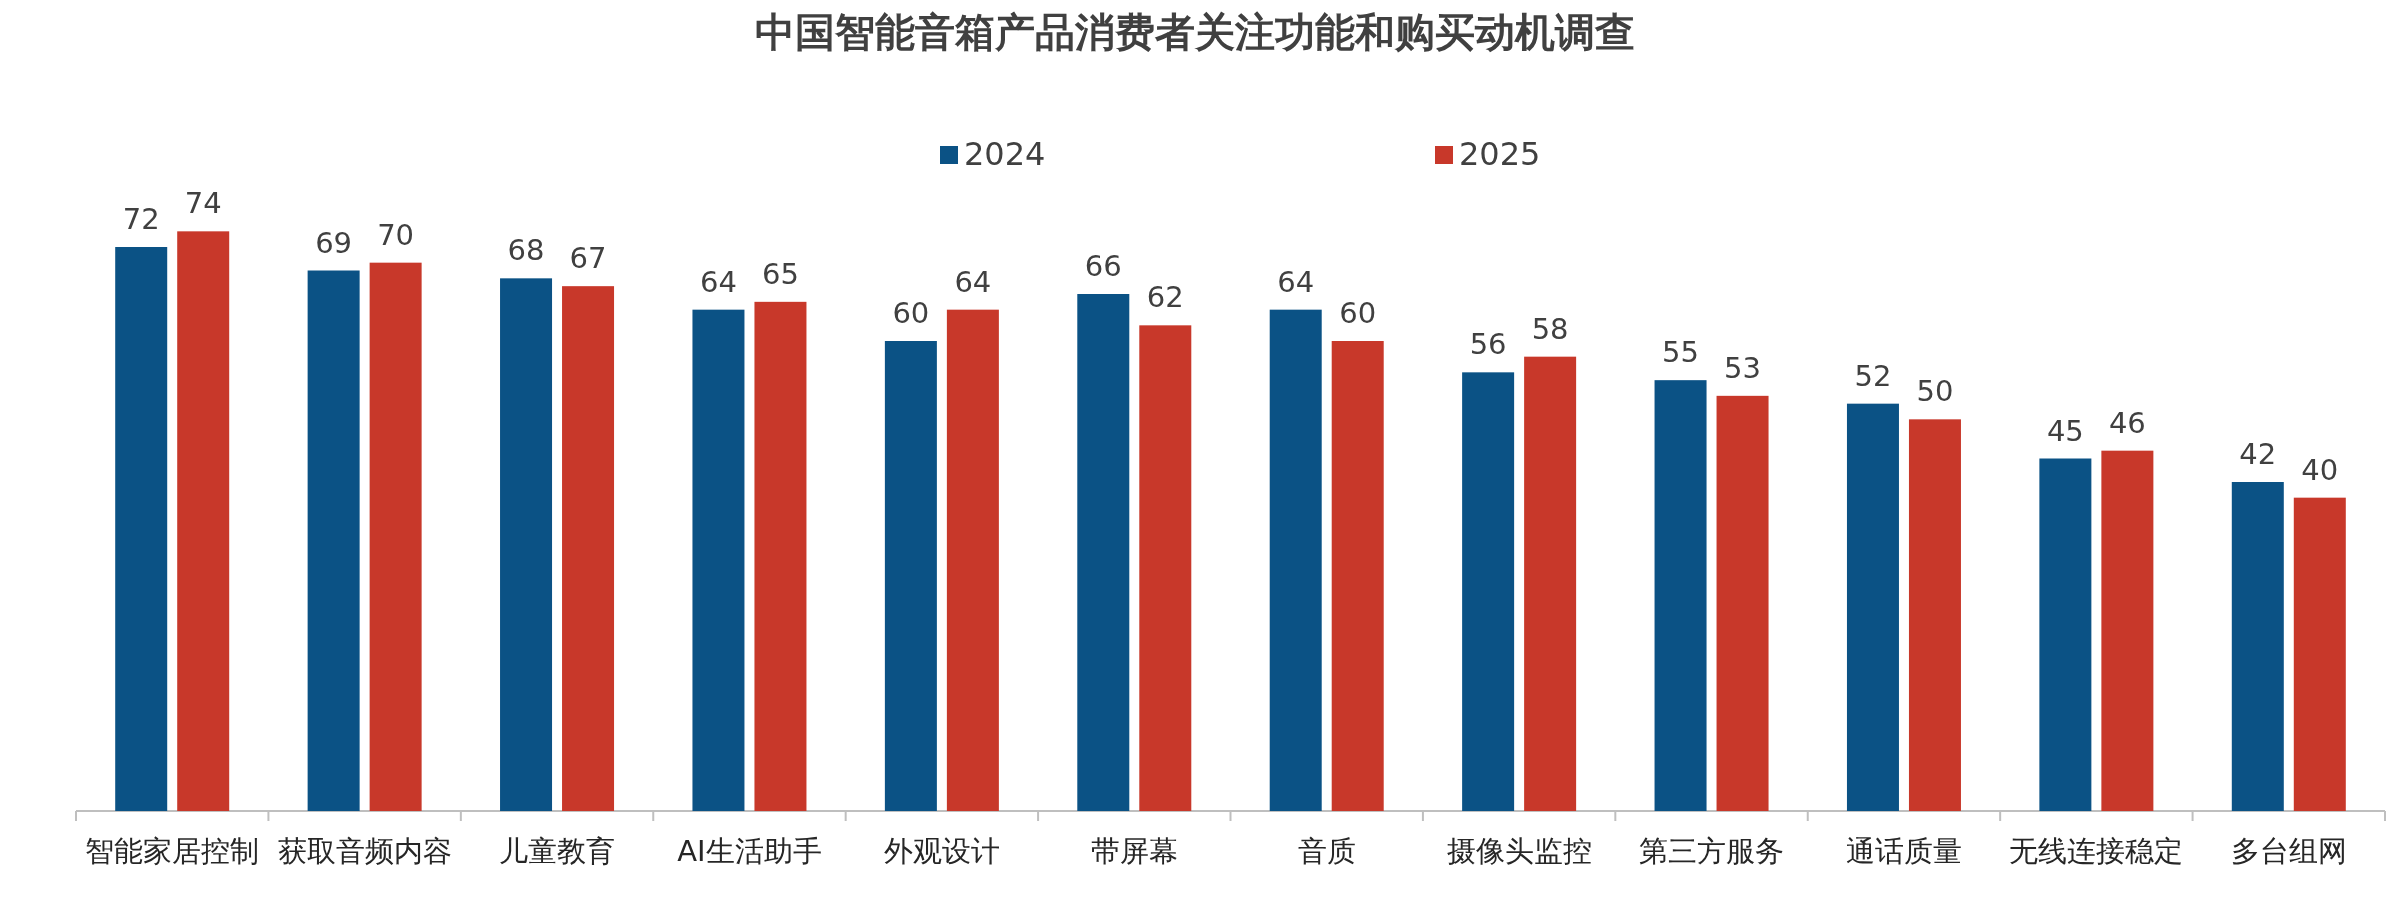  What do you see at coordinates (780, 273) in the screenshot?
I see `data-label: 65` at bounding box center [780, 273].